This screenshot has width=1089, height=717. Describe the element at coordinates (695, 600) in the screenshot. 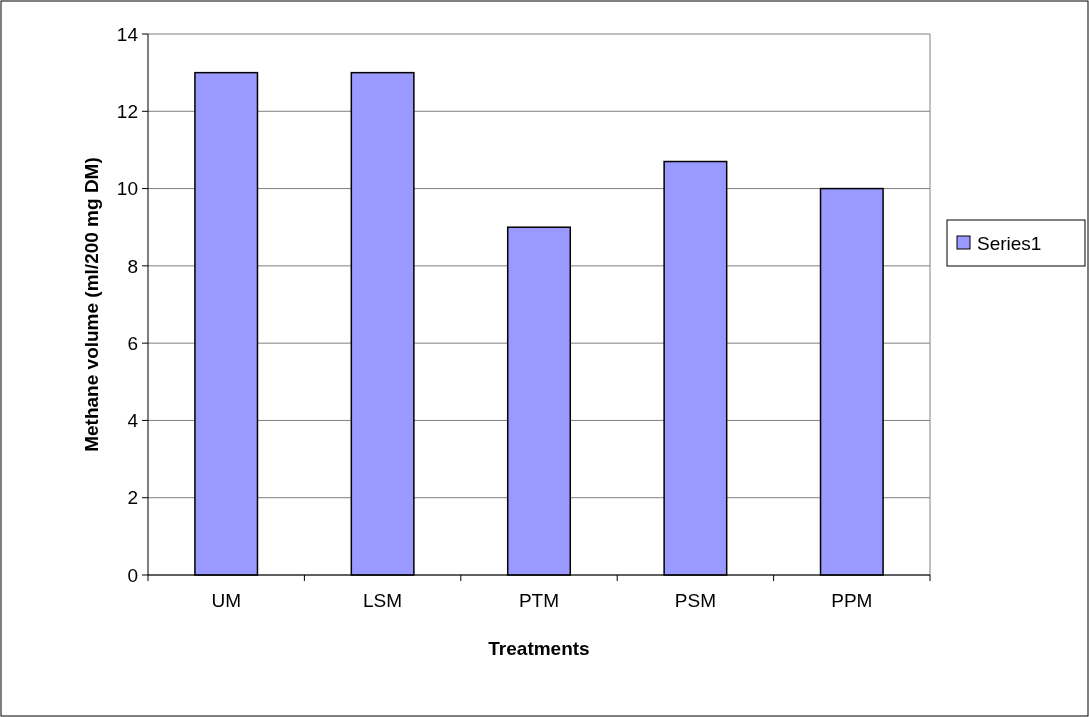

I see `x-tick-label: PSM` at that location.